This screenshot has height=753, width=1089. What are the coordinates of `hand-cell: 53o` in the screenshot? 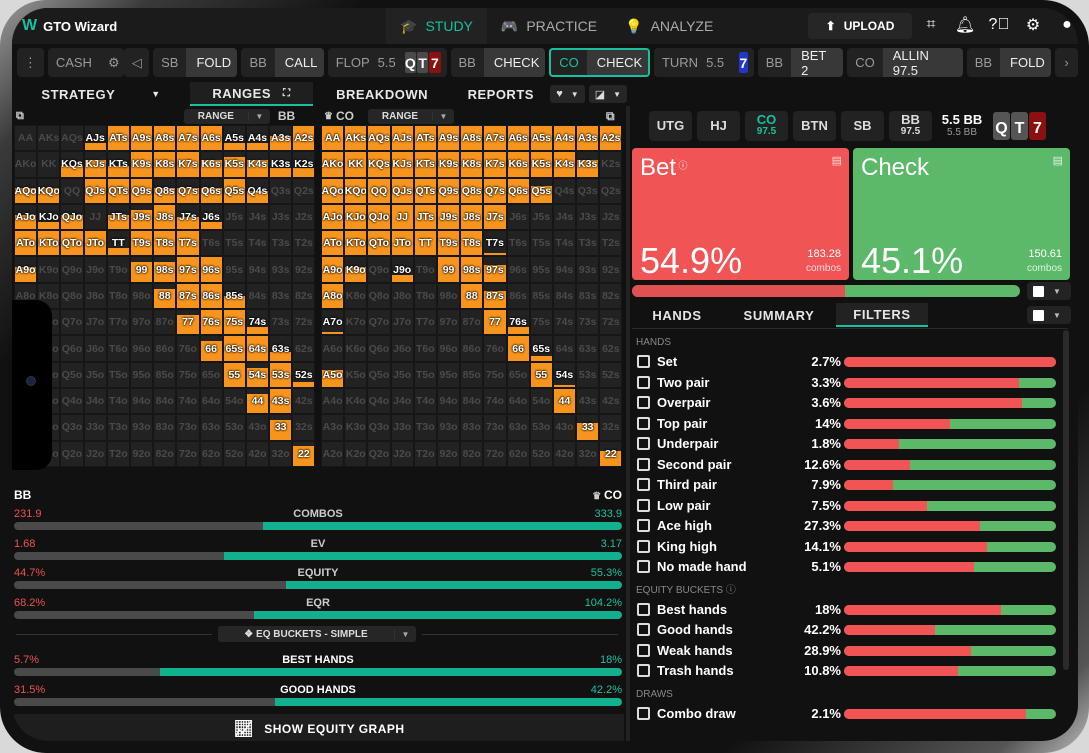 It's located at (234, 427).